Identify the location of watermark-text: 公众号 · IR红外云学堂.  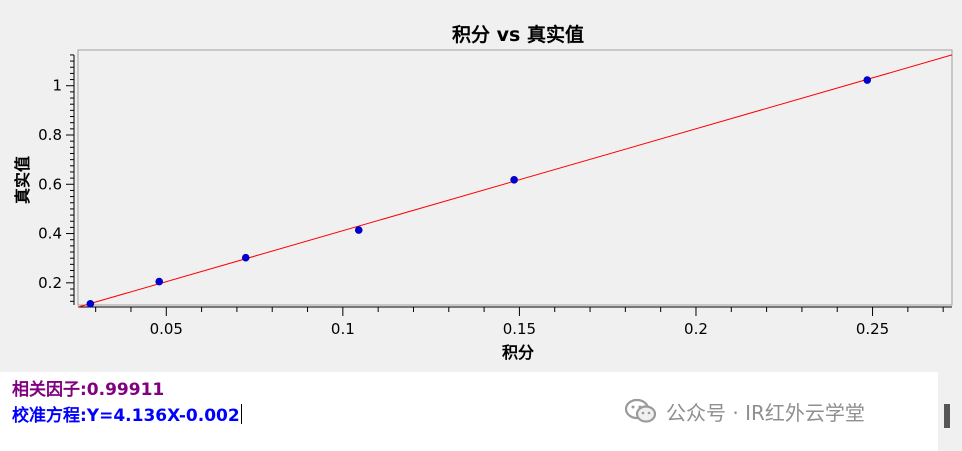
(765, 412).